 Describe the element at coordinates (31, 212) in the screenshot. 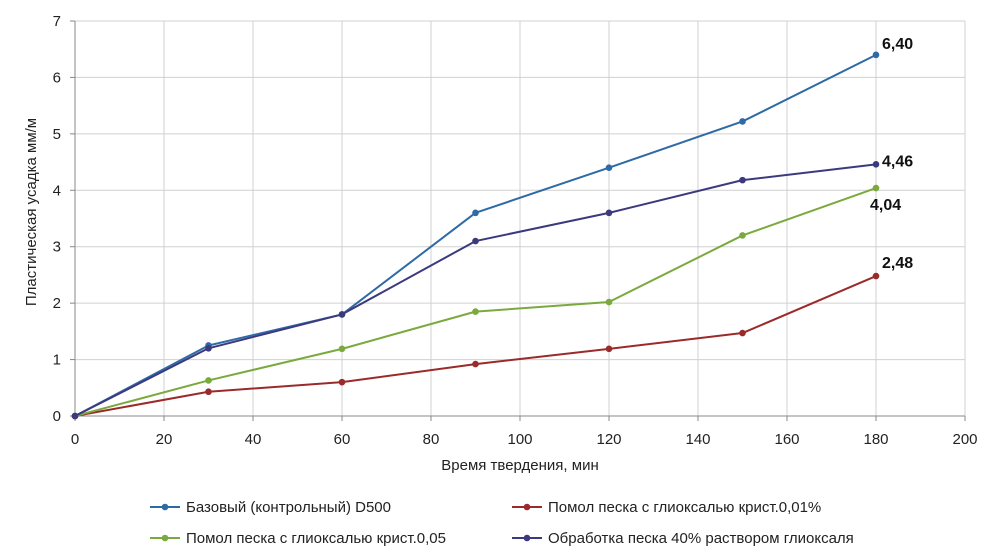

I see `y-axis-label: Пластическая усадка мм/м` at that location.